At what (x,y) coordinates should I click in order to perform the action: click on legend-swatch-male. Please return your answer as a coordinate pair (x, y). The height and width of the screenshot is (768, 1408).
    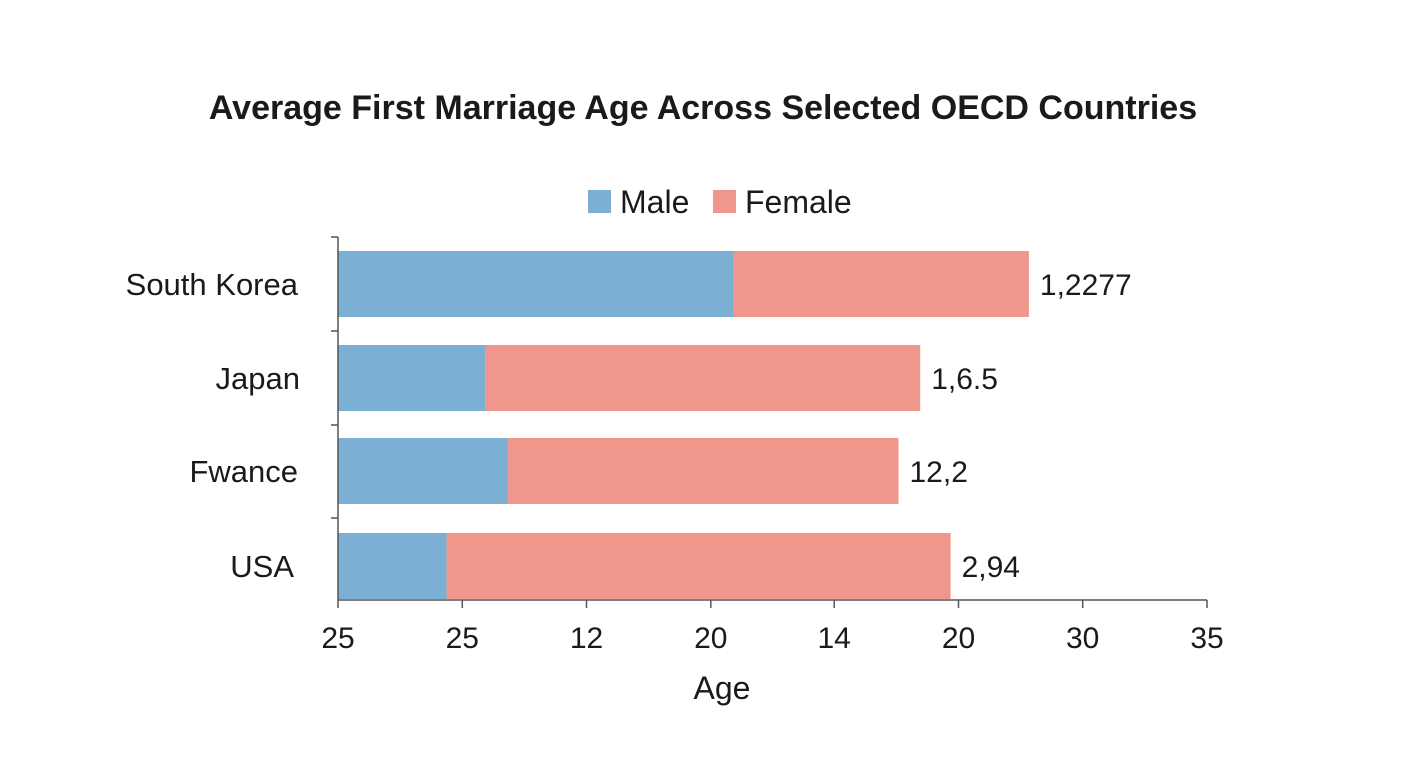
    Looking at the image, I should click on (599, 201).